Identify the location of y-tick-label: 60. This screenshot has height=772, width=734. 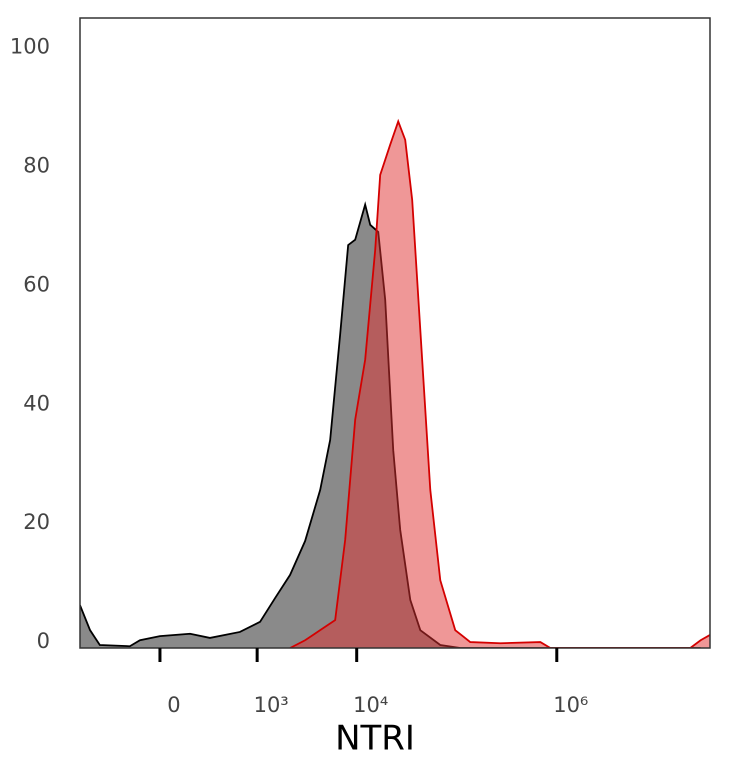
(36, 284).